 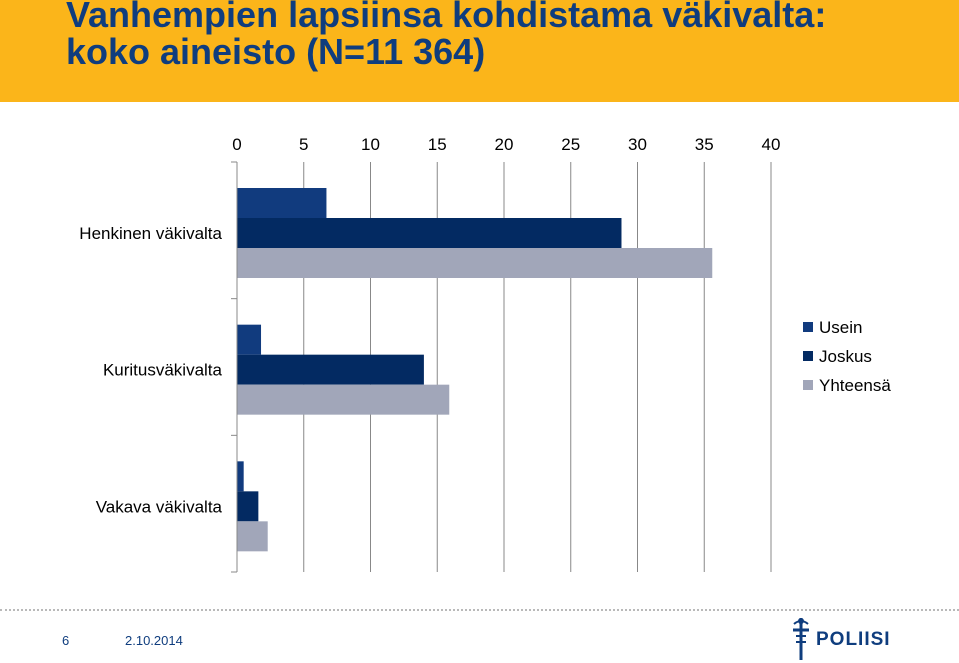 What do you see at coordinates (855, 385) in the screenshot?
I see `legend-label: Yhteensä` at bounding box center [855, 385].